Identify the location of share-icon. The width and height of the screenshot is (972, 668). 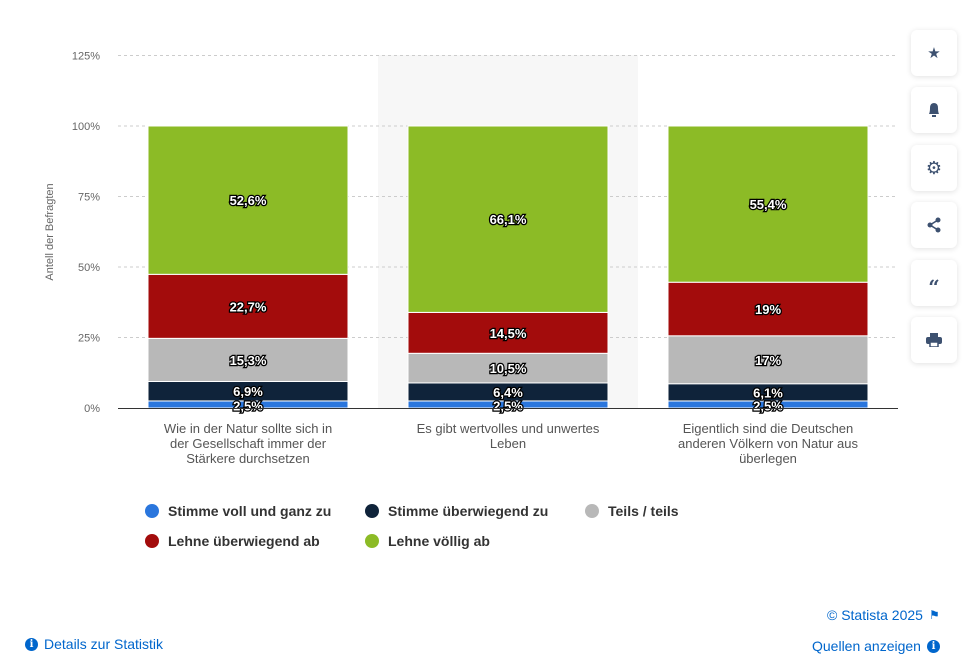
(934, 225).